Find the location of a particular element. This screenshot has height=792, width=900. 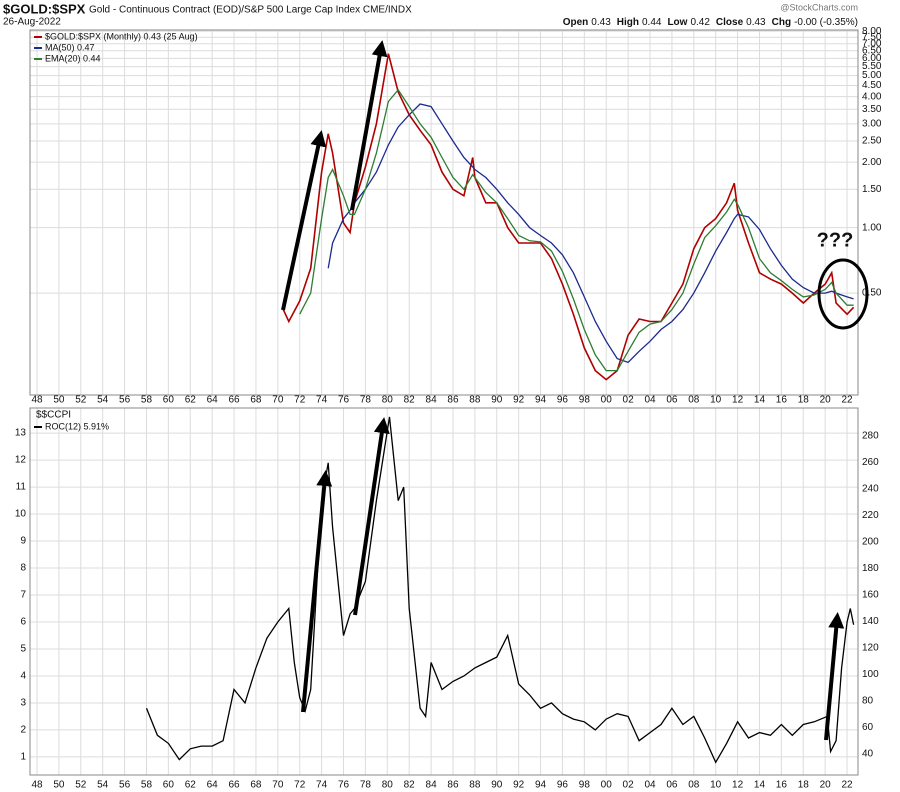

legend-label: $GOLD:$SPX (Monthly) 0.43 (25 Aug) is located at coordinates (121, 36).